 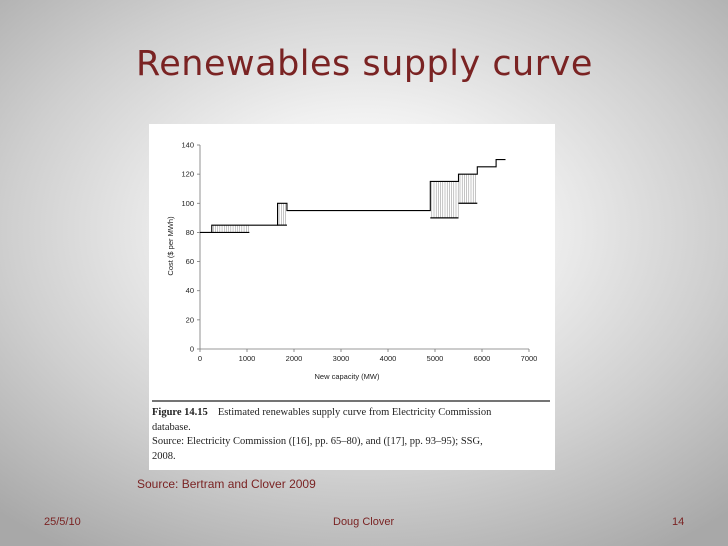 I want to click on slide-title: Renewables supply curve, so click(x=364, y=64).